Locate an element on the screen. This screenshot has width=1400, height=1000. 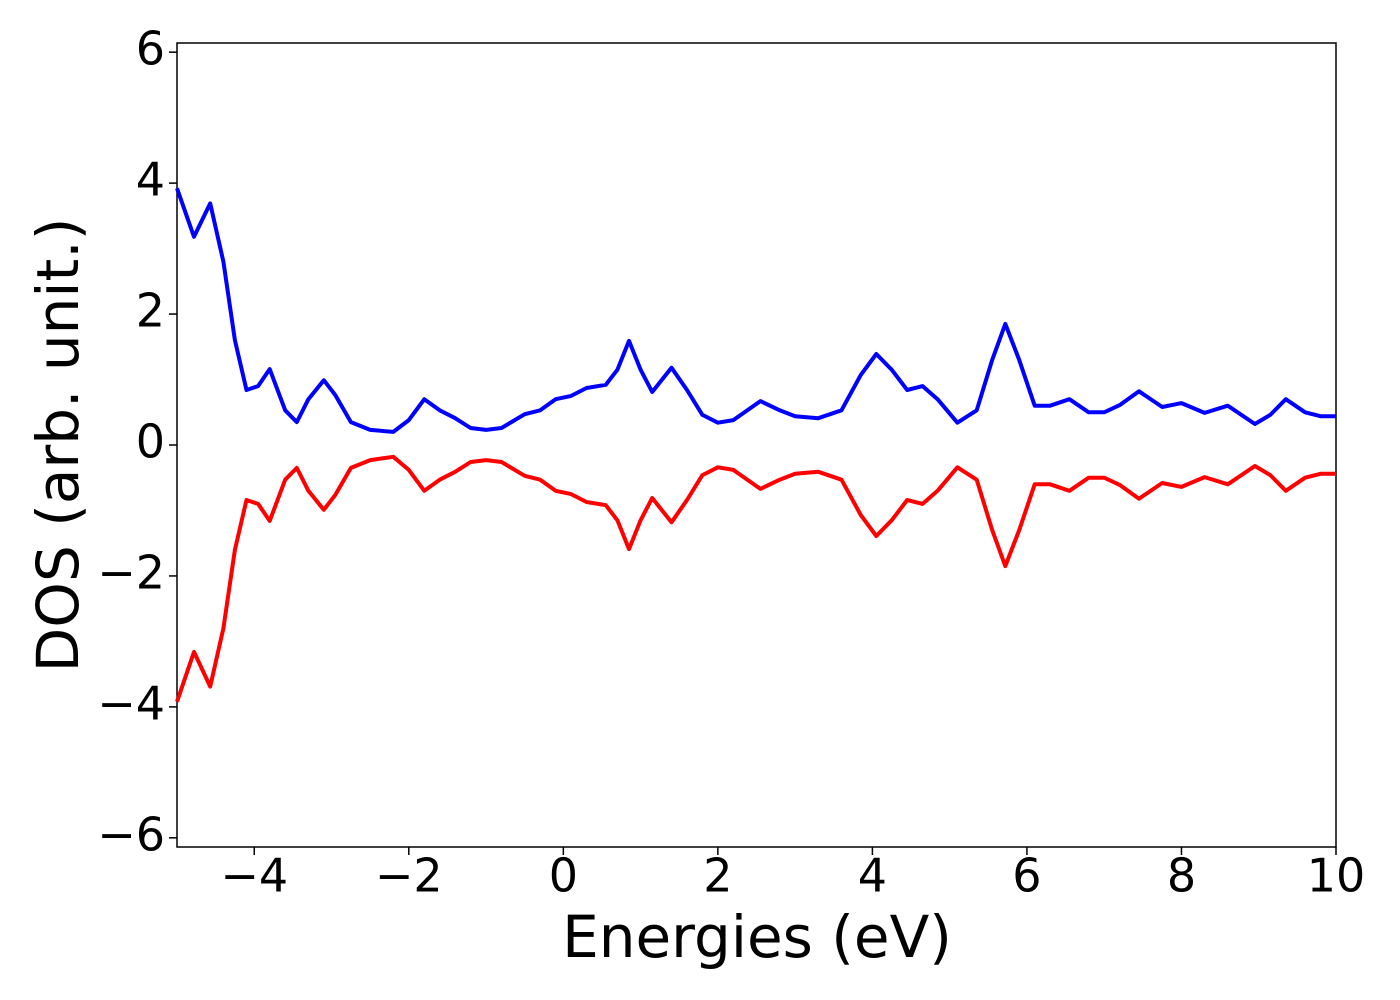
y-tick-label: 2 is located at coordinates (150, 311).